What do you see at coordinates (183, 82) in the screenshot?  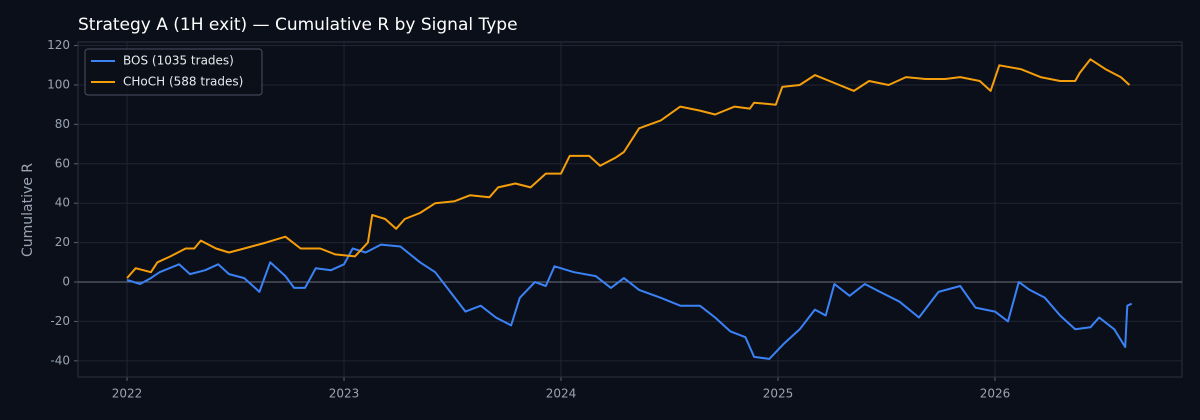 I see `legend-label: CHoCH (588 trades)` at bounding box center [183, 82].